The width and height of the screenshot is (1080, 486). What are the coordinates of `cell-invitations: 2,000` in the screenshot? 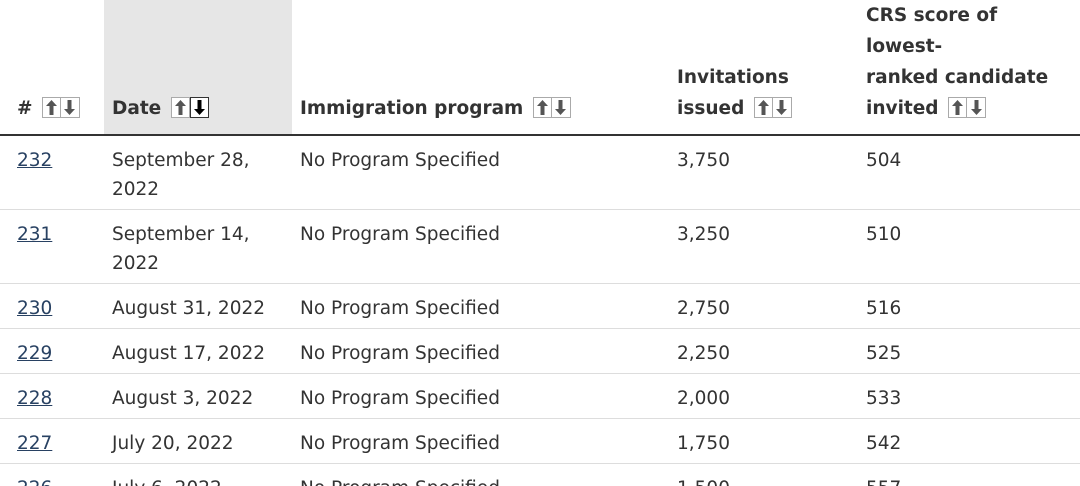 It's located at (763, 396).